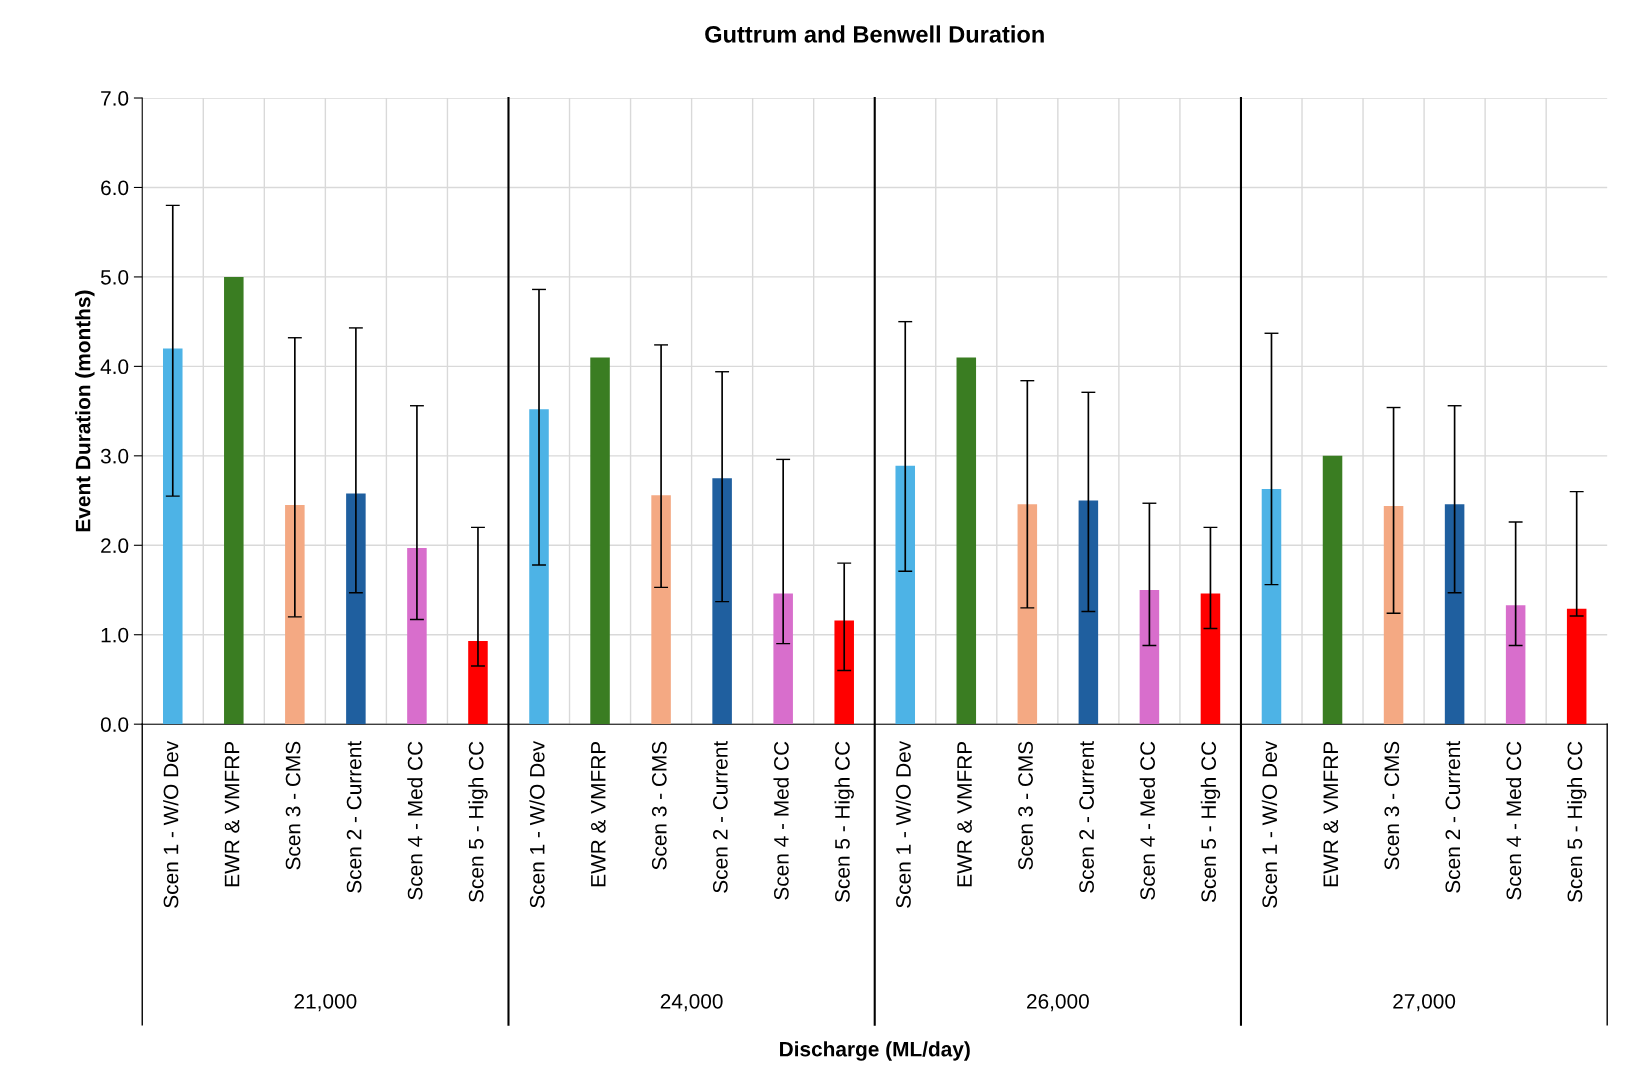 Image resolution: width=1635 pixels, height=1089 pixels. Describe the element at coordinates (114, 277) in the screenshot. I see `y-tick-label: 5.0` at that location.